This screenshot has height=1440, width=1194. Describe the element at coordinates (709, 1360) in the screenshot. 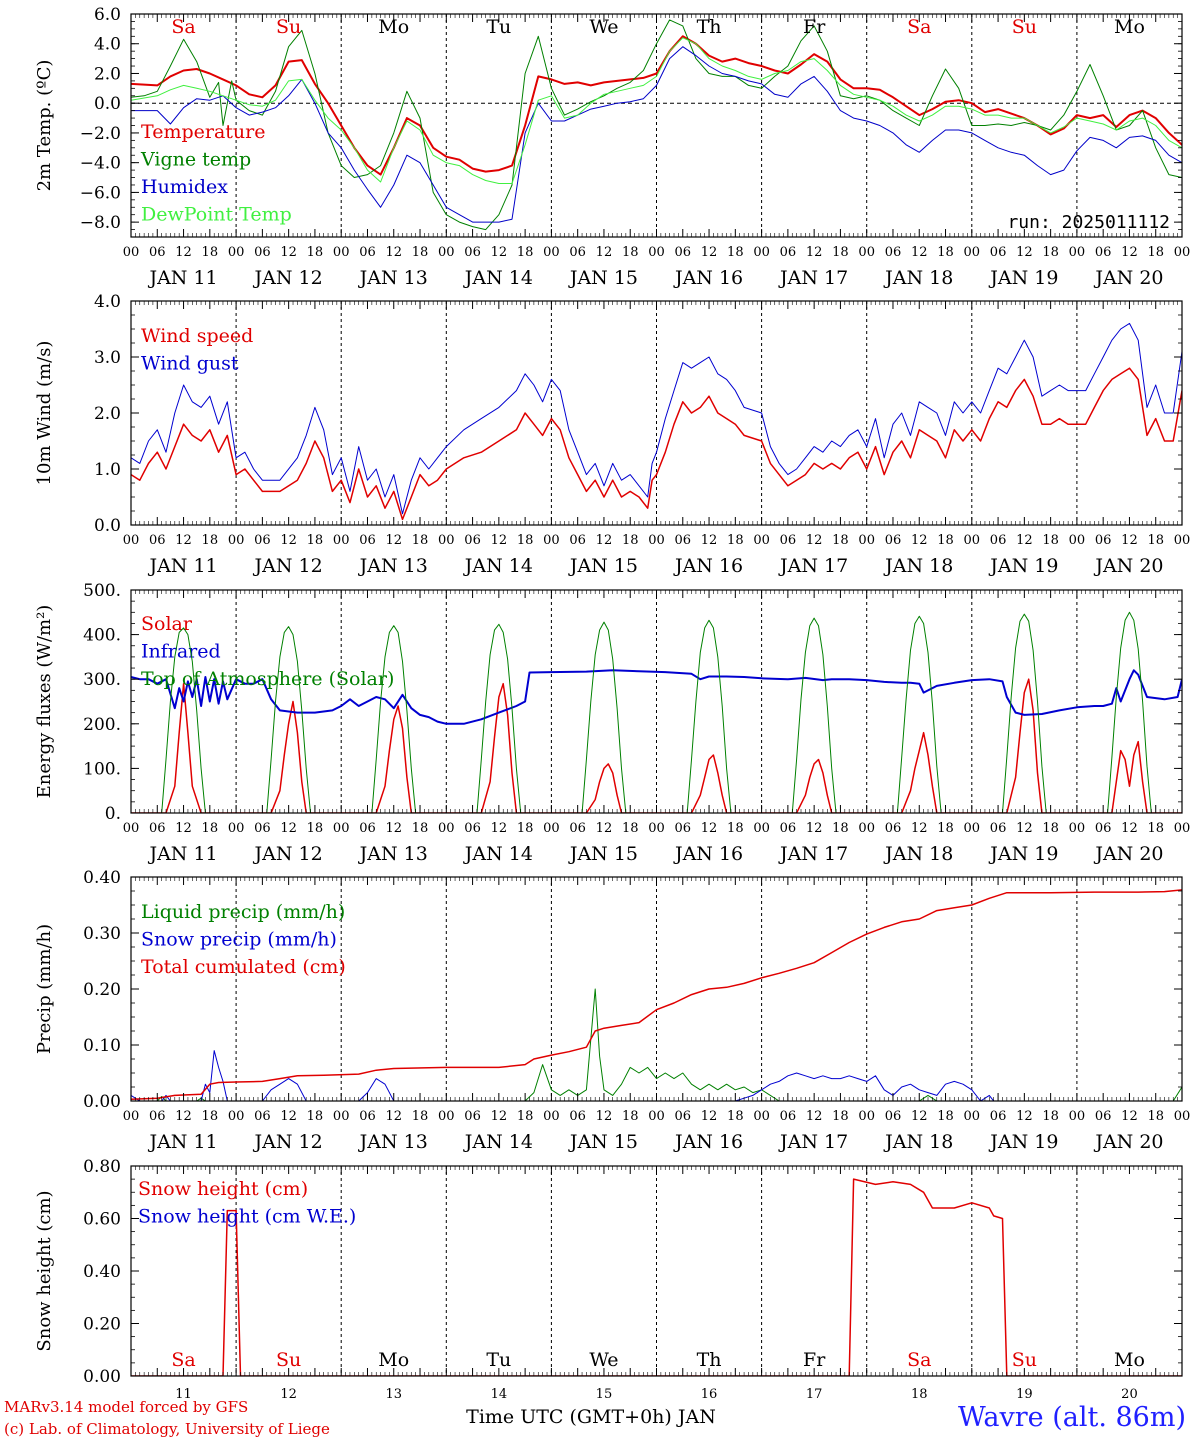

I see `weekday-label: Th` at that location.